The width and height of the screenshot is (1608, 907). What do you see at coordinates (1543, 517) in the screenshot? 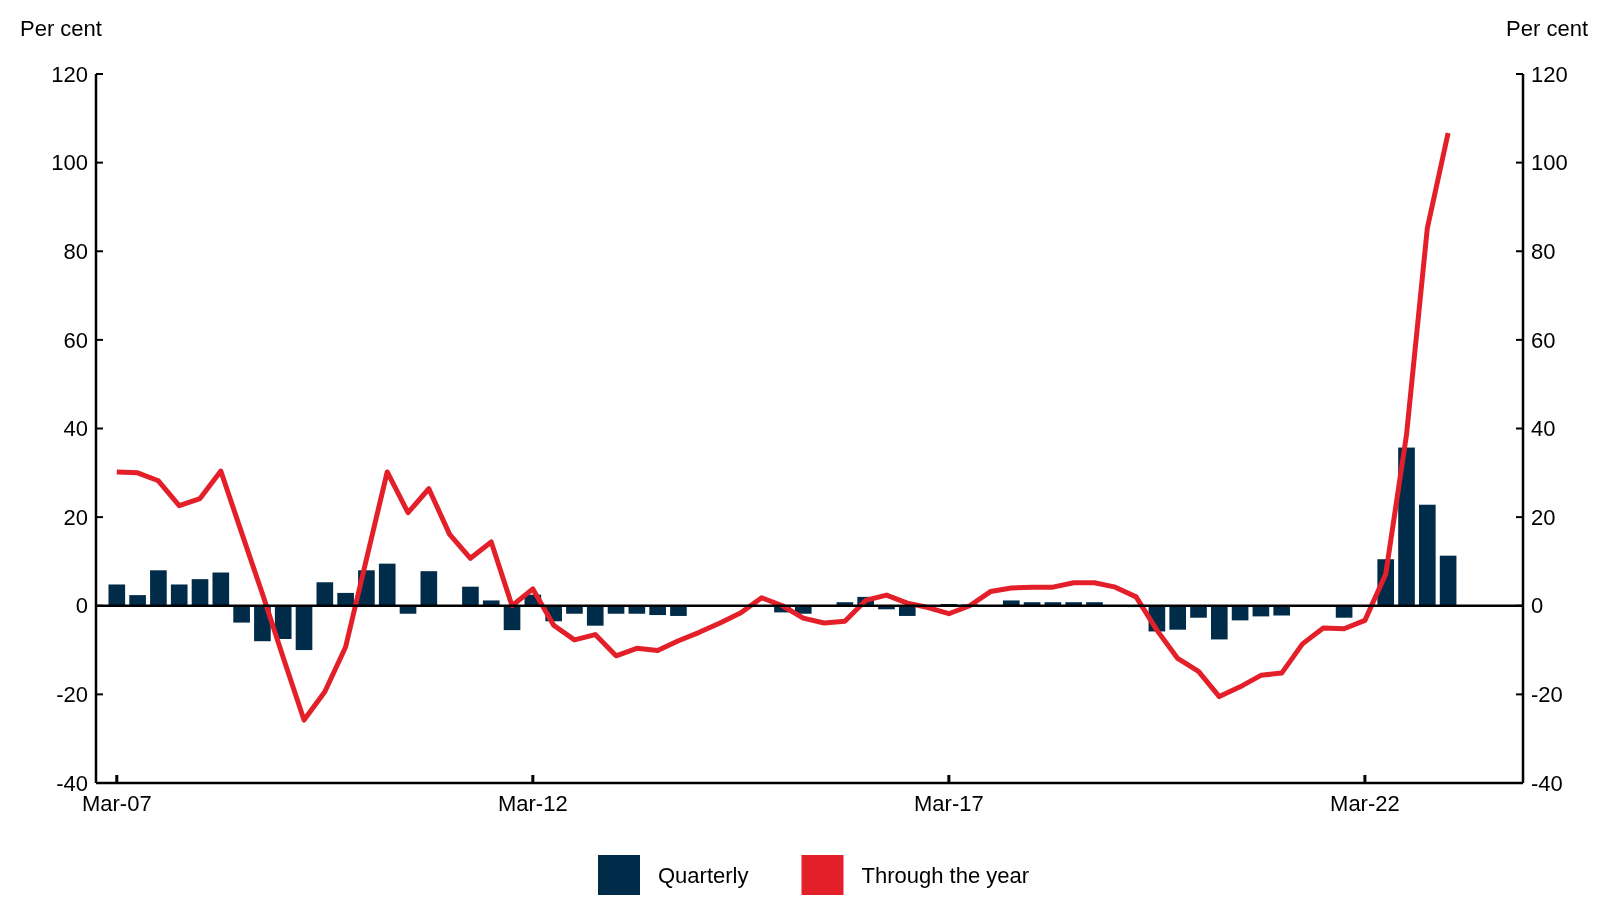
I see `y2-tick-label: 20` at bounding box center [1543, 517].